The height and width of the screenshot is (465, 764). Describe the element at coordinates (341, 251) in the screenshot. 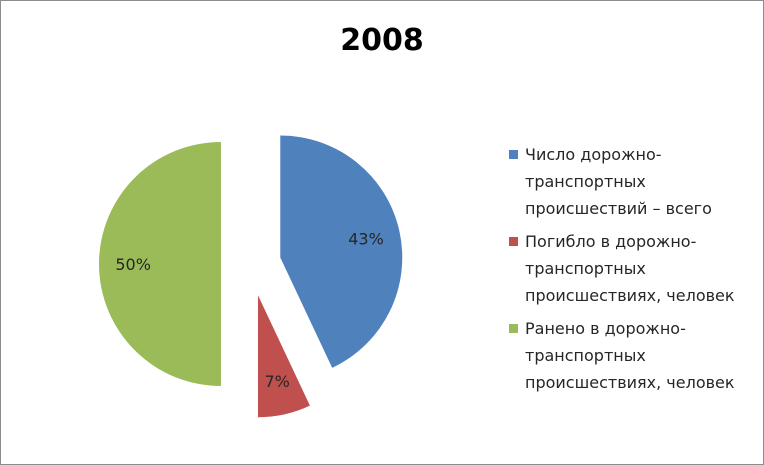

I see `slice-total` at that location.